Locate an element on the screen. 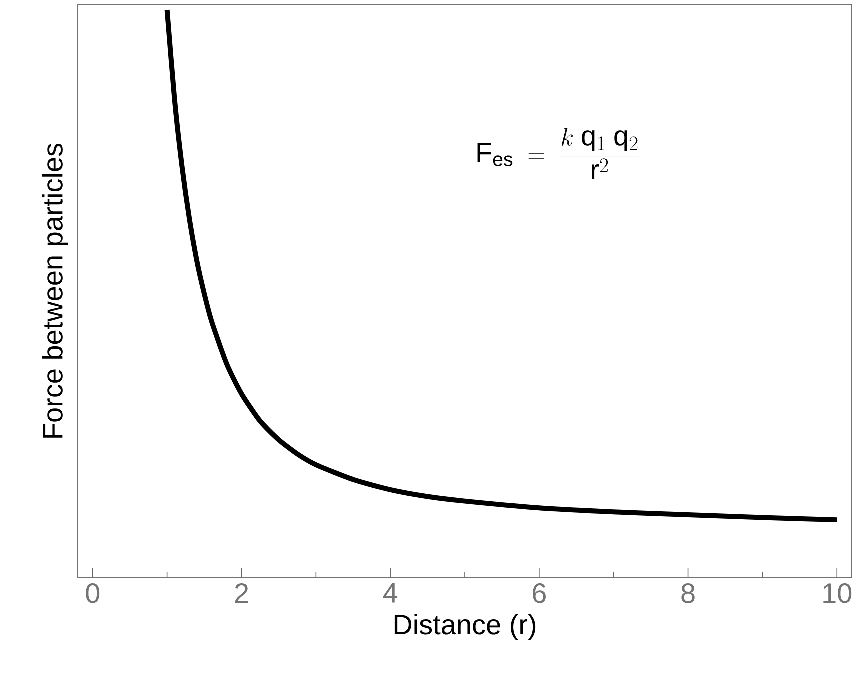 This screenshot has height=679, width=856. x-tick-label: 4 is located at coordinates (390, 593).